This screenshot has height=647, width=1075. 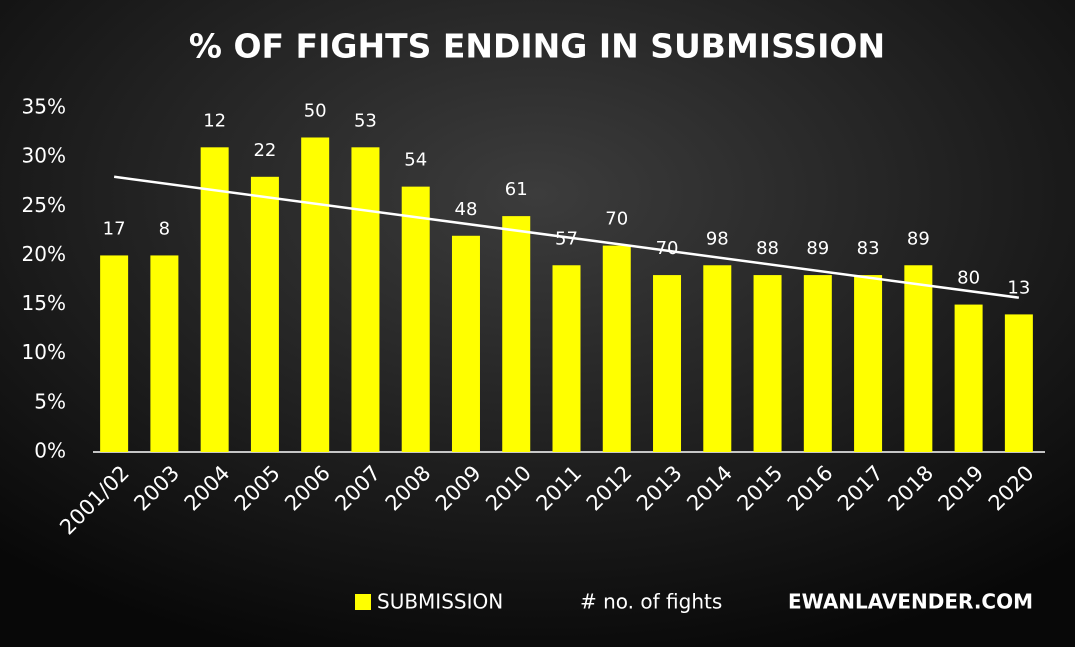 What do you see at coordinates (50, 451) in the screenshot?
I see `y-tick-label: 0%` at bounding box center [50, 451].